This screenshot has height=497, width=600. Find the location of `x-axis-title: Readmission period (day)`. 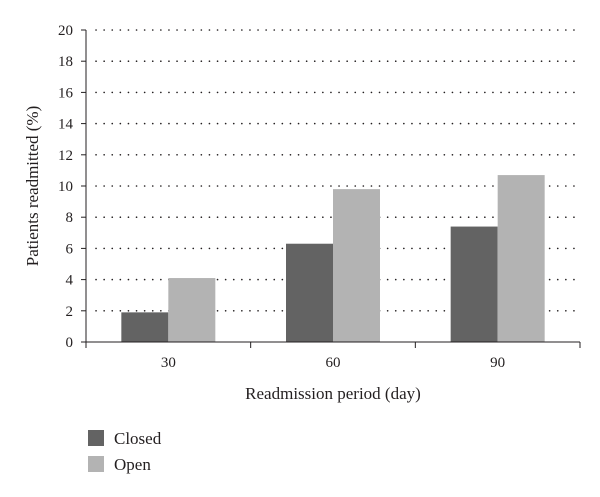

x-axis-title: Readmission period (day) is located at coordinates (333, 393).